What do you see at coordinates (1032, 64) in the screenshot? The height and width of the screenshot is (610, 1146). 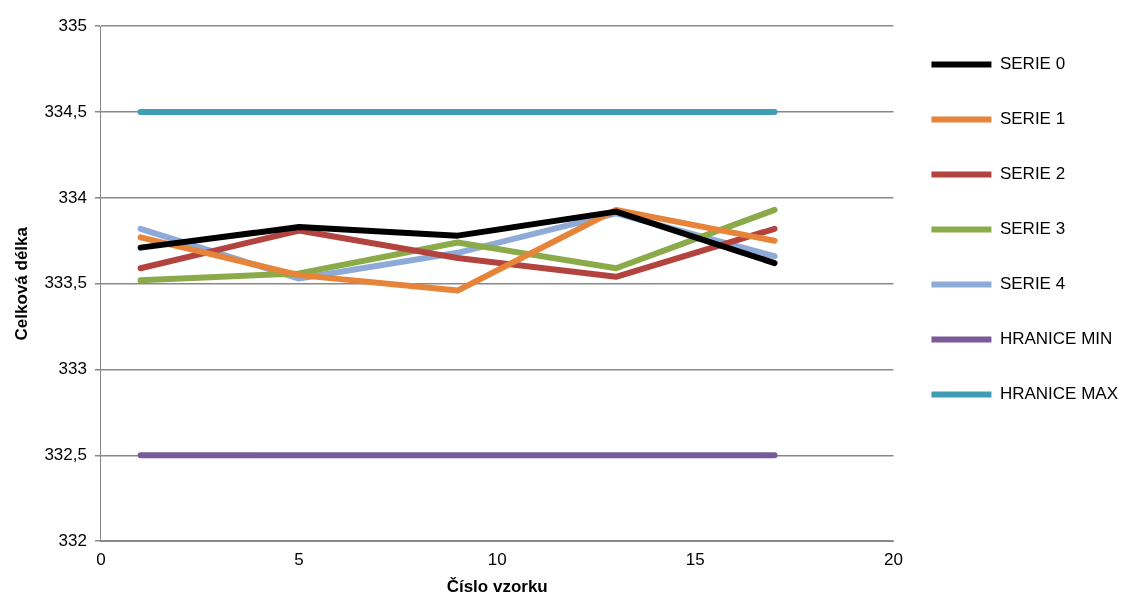 I see `legend-label: SERIE 0` at bounding box center [1032, 64].